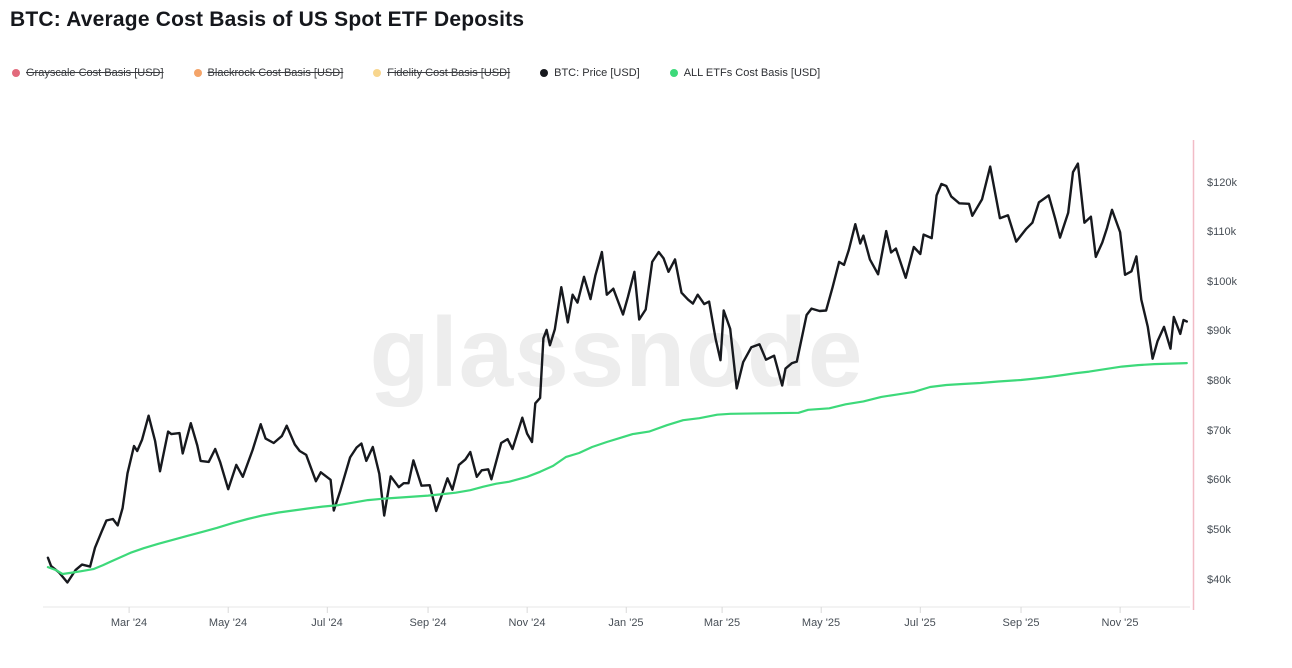 This screenshot has width=1292, height=668. I want to click on legend-item-grayscale-cost-basis-usd: Grayscale Cost Basis [USD], so click(88, 73).